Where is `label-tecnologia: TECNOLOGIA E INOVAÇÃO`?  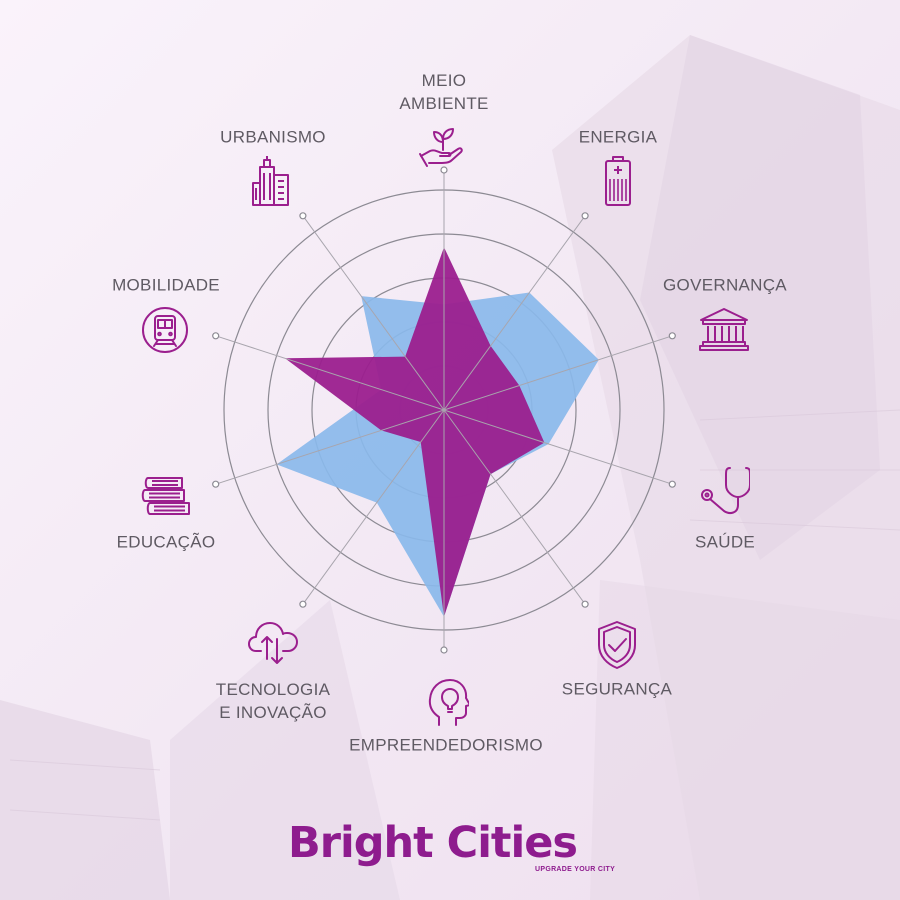 label-tecnologia: TECNOLOGIA E INOVAÇÃO is located at coordinates (273, 701).